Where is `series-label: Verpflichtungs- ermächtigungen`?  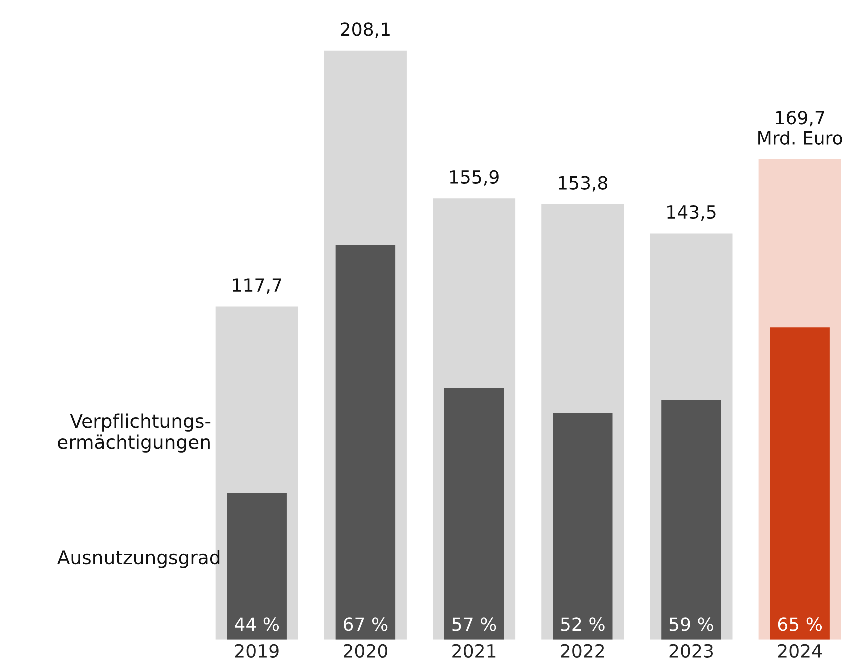 series-label: Verpflichtungs- ermächtigungen is located at coordinates (134, 433).